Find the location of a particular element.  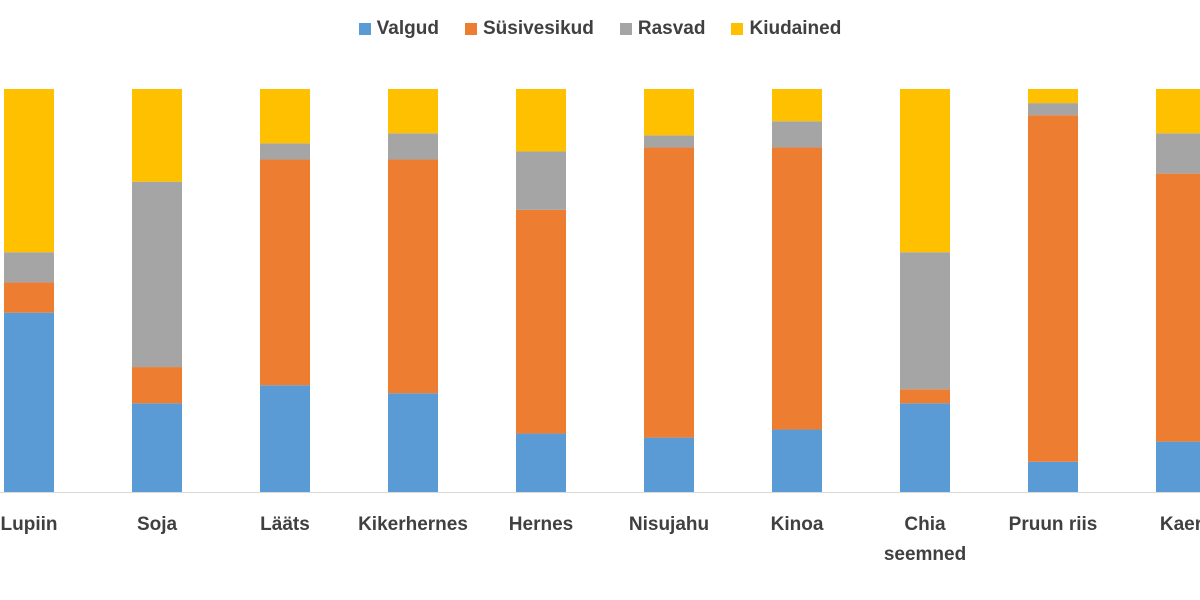

legend: Valgud Süsivesikud Rasvad Kiudained is located at coordinates (600, 29).